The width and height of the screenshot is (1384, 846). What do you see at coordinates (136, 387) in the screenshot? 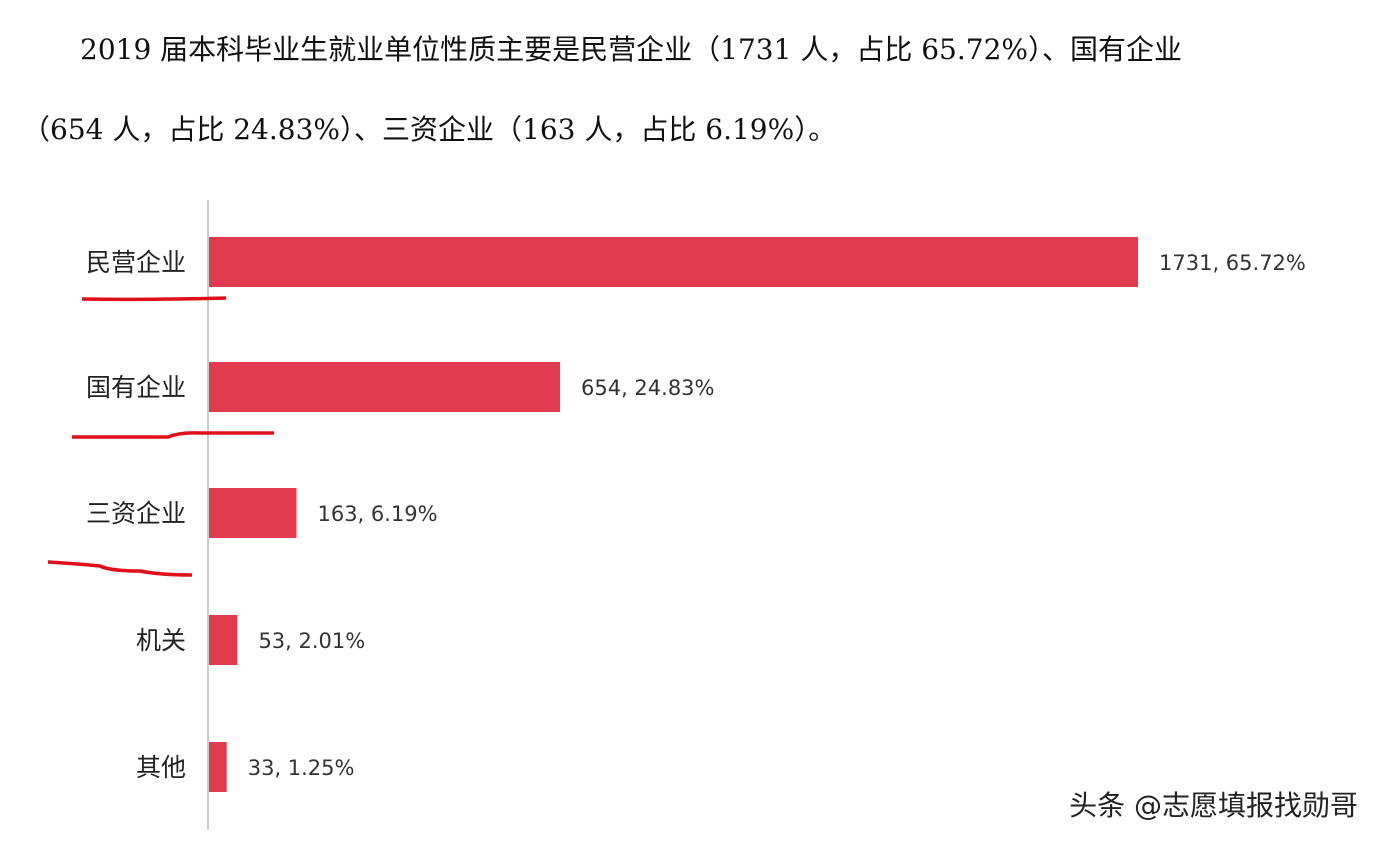
I see `category-label: 国有企业` at bounding box center [136, 387].